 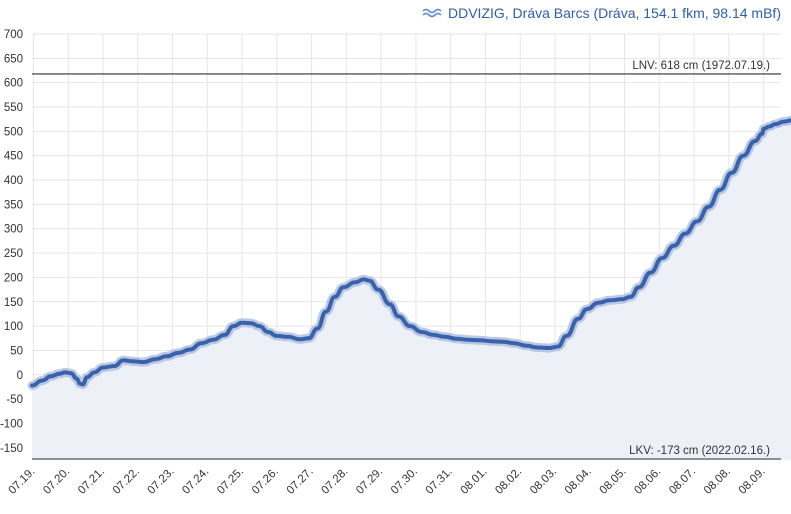 What do you see at coordinates (682, 481) in the screenshot?
I see `x-tick-label: 08.07.` at bounding box center [682, 481].